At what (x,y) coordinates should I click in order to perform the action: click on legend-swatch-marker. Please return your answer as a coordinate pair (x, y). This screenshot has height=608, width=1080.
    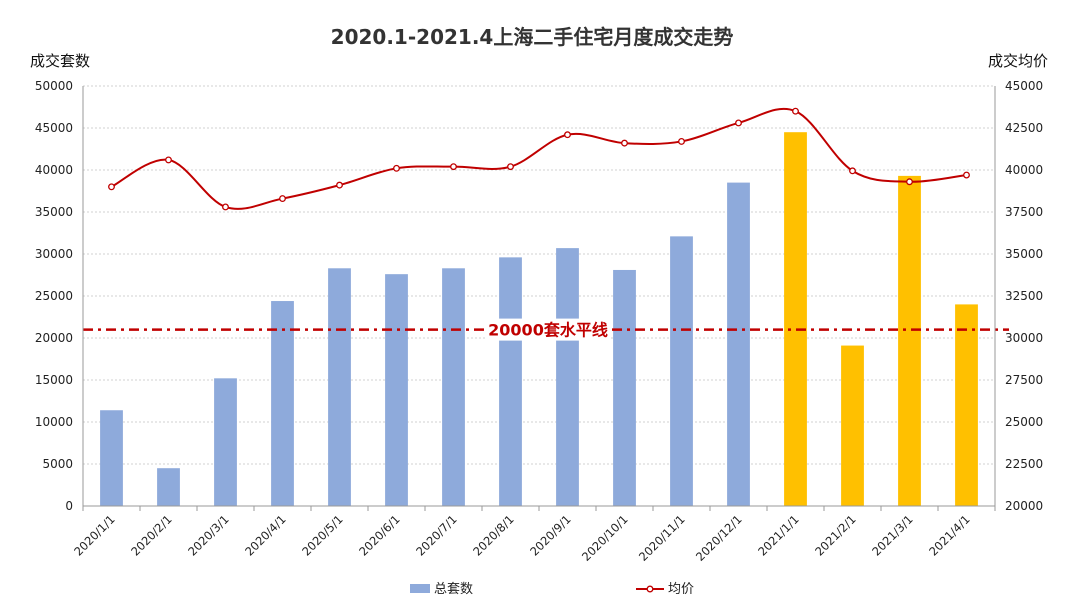
    Looking at the image, I should click on (650, 589).